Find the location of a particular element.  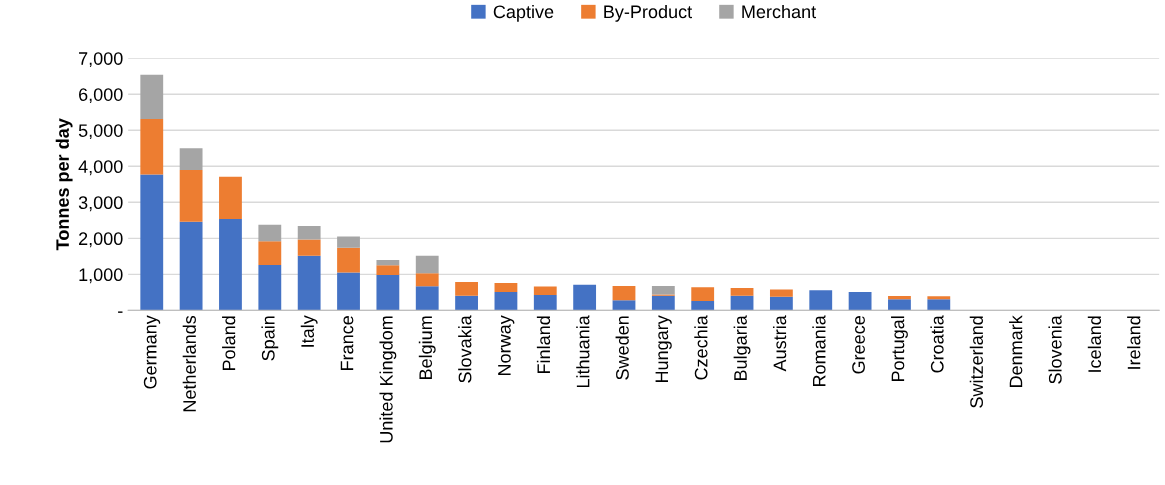

x-tick-label: Poland is located at coordinates (229, 343).